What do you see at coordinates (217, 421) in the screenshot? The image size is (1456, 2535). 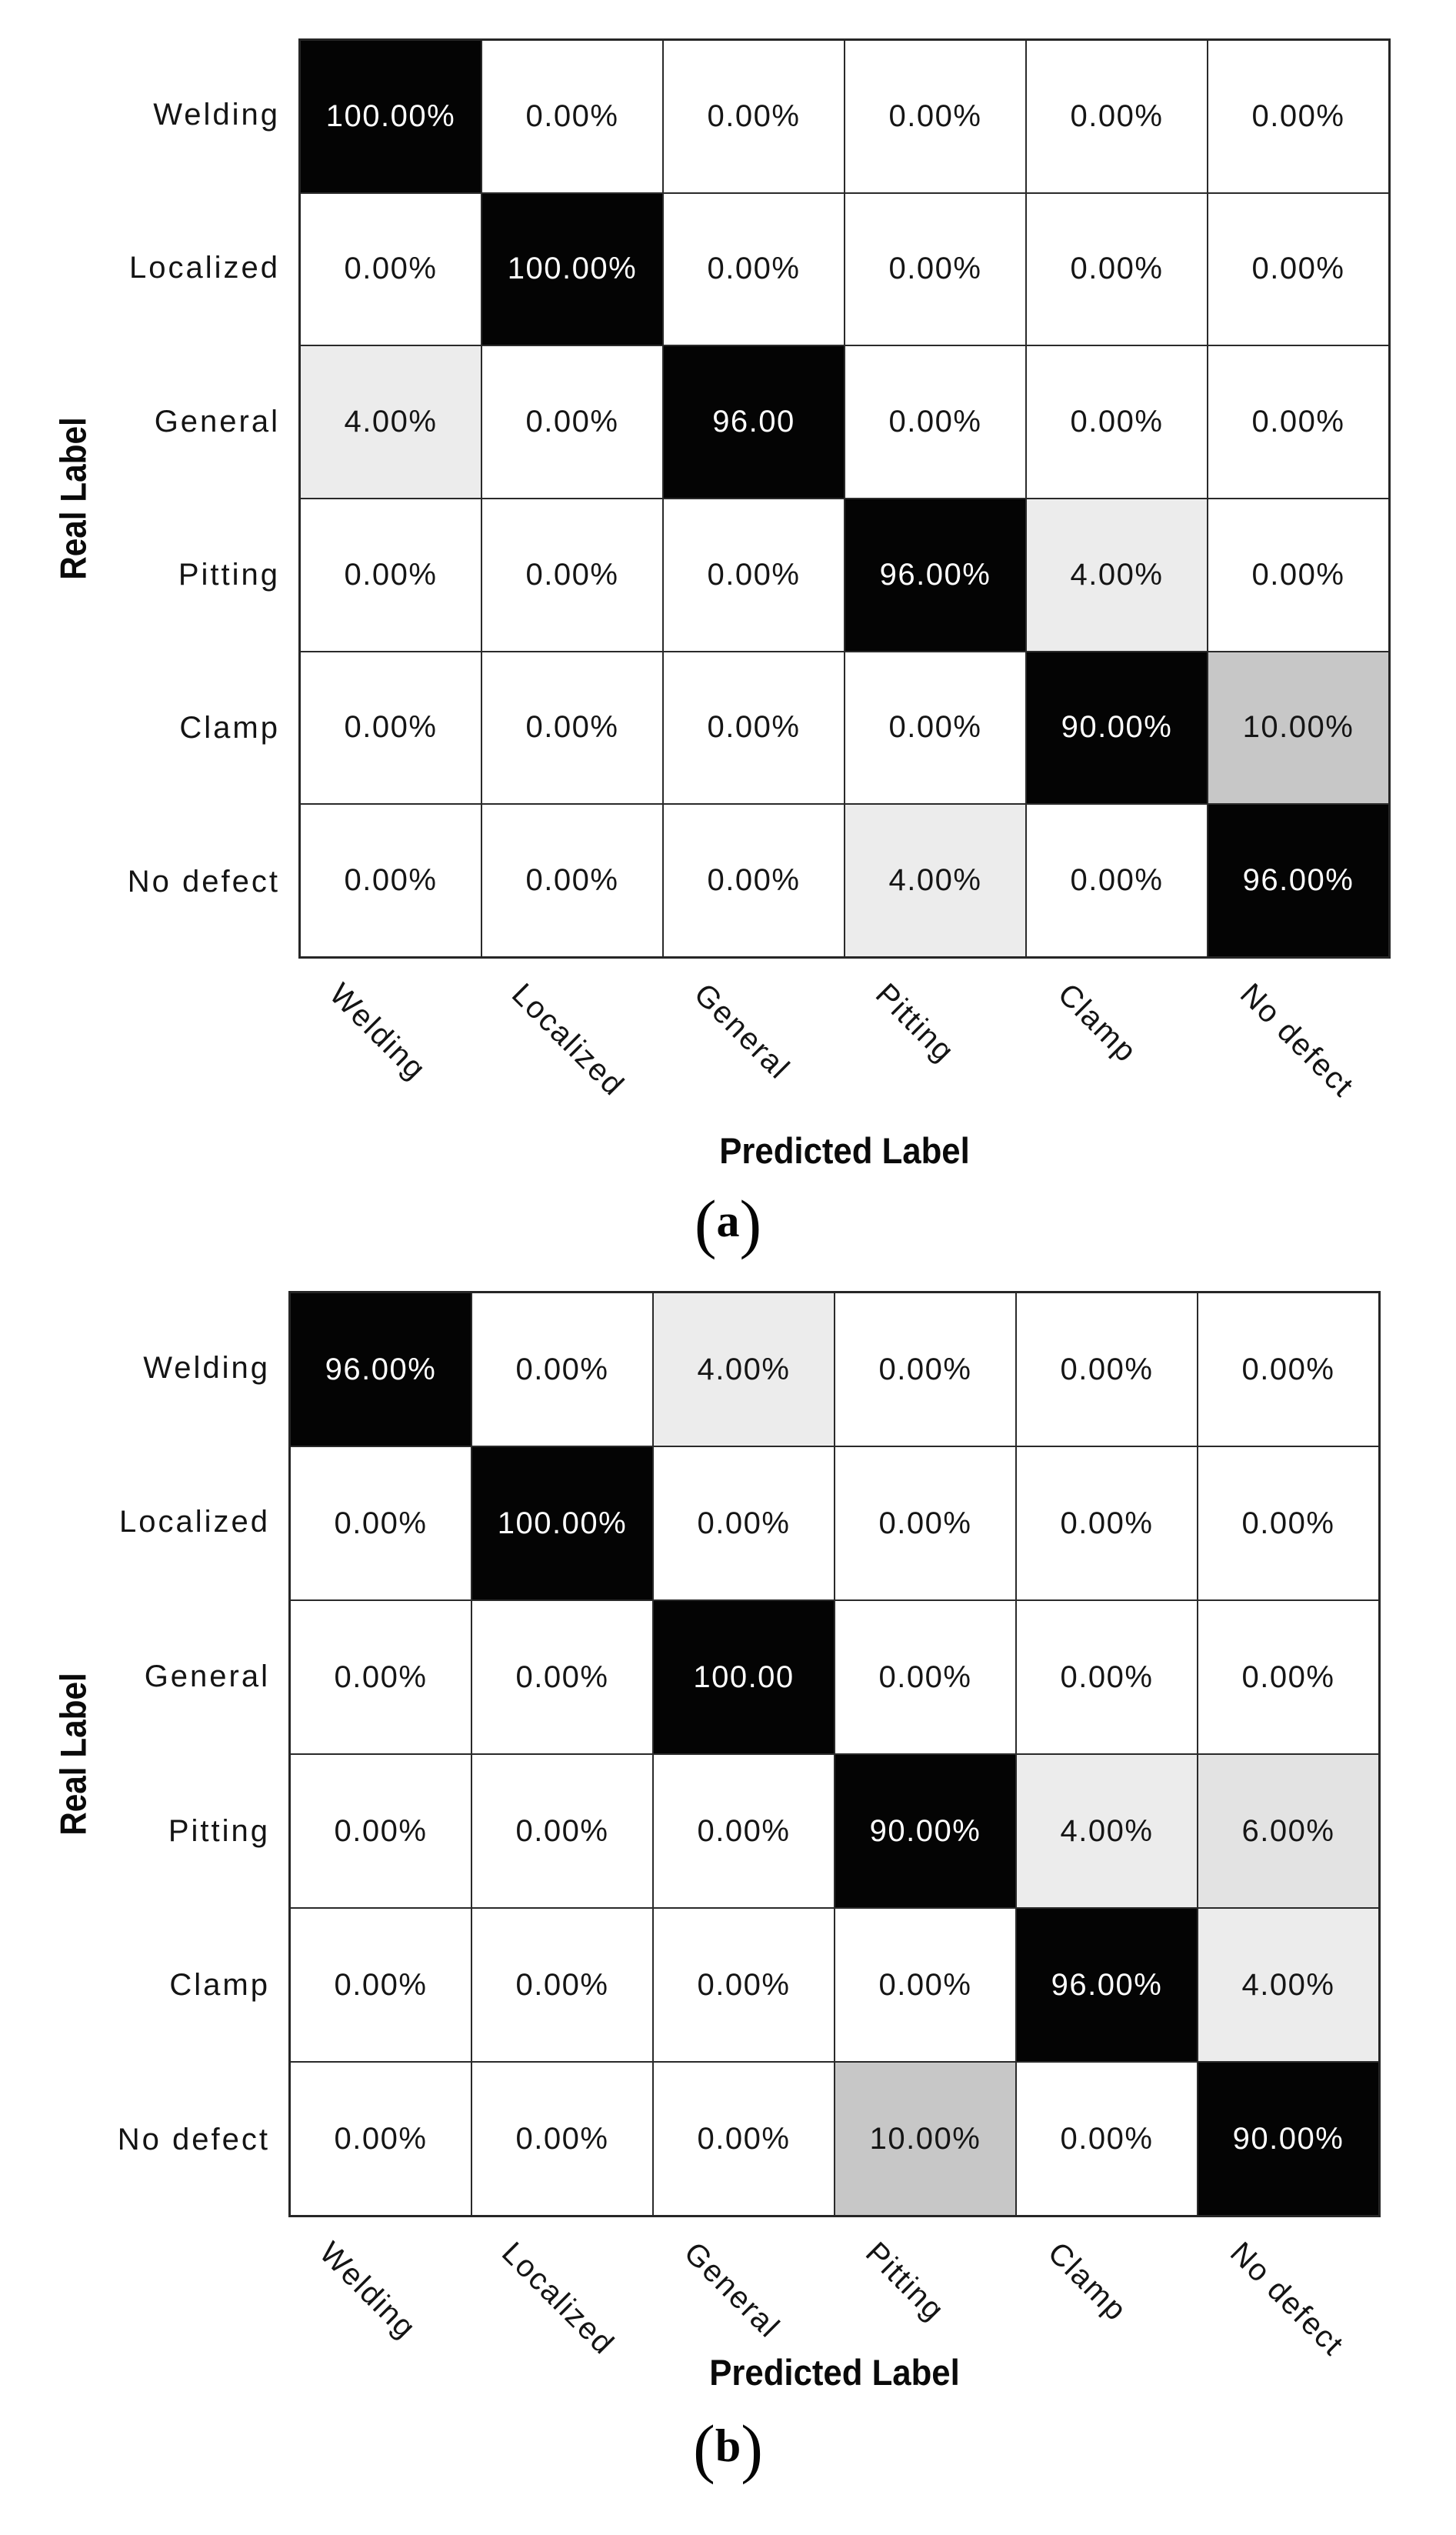 I see `row-label: General` at bounding box center [217, 421].